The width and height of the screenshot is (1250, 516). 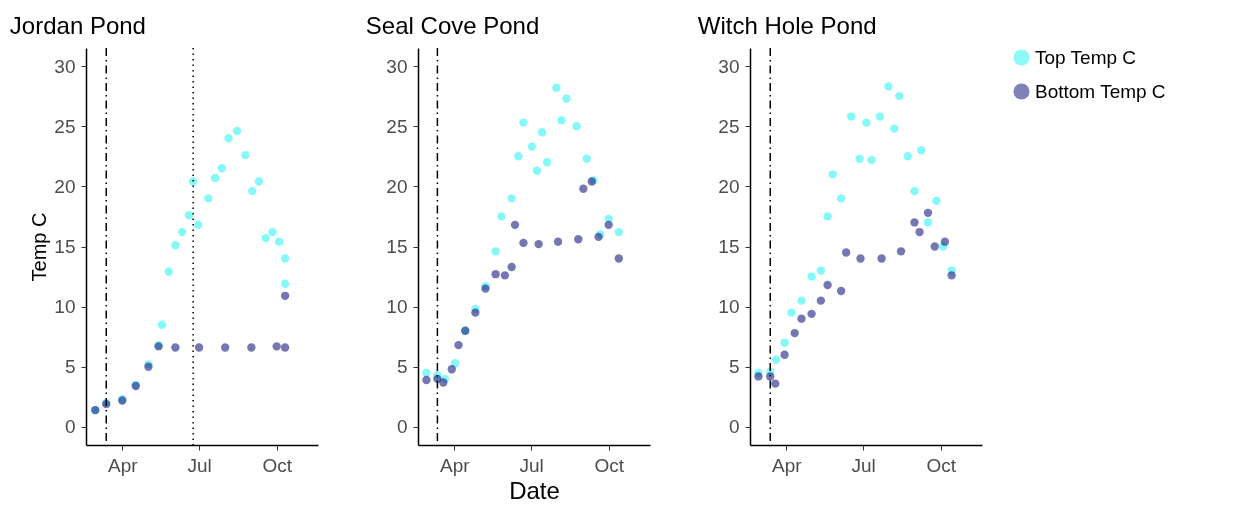 What do you see at coordinates (1086, 57) in the screenshot?
I see `legend-label: Top Temp C` at bounding box center [1086, 57].